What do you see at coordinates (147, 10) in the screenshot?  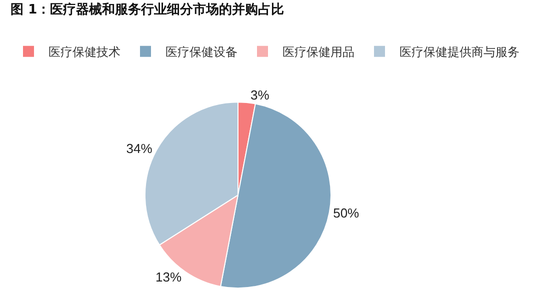 I see `chart-title: 图 1：医疗器械和服务行业细分市场的并购占比` at bounding box center [147, 10].